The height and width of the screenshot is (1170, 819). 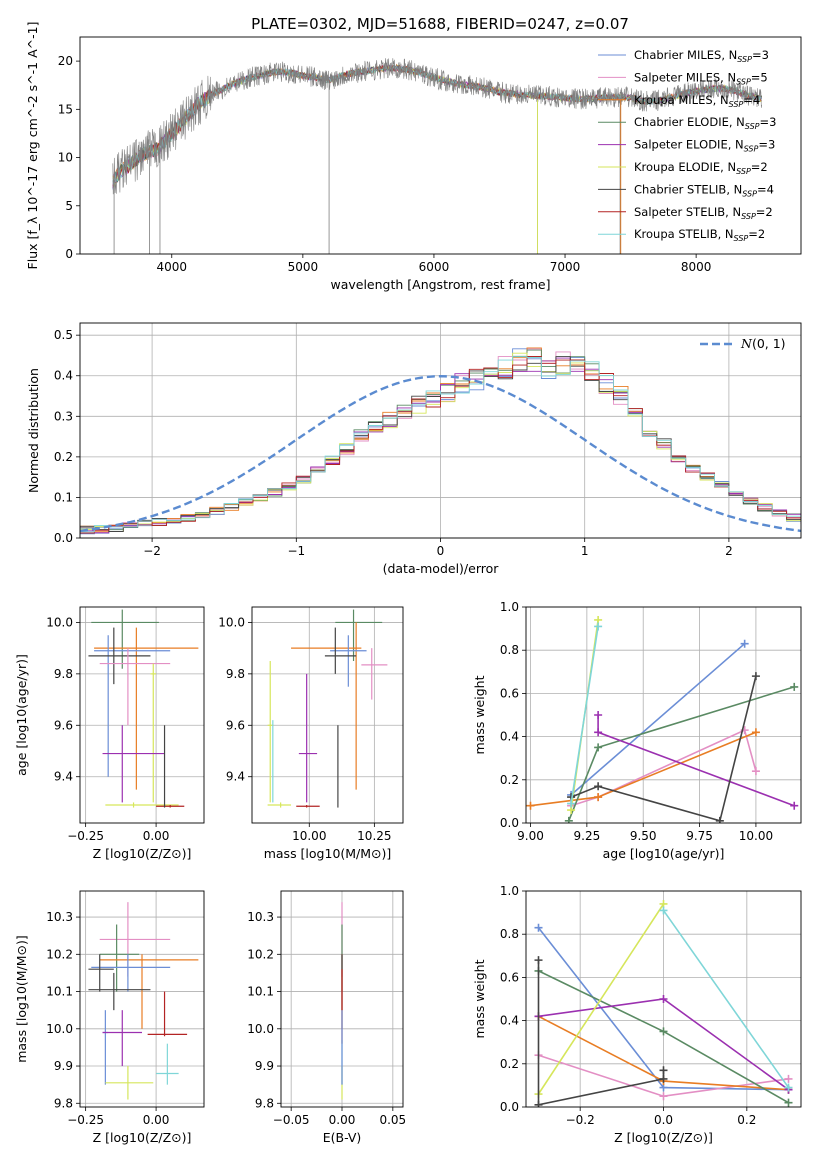 I want to click on normal-curve, so click(x=440, y=453).